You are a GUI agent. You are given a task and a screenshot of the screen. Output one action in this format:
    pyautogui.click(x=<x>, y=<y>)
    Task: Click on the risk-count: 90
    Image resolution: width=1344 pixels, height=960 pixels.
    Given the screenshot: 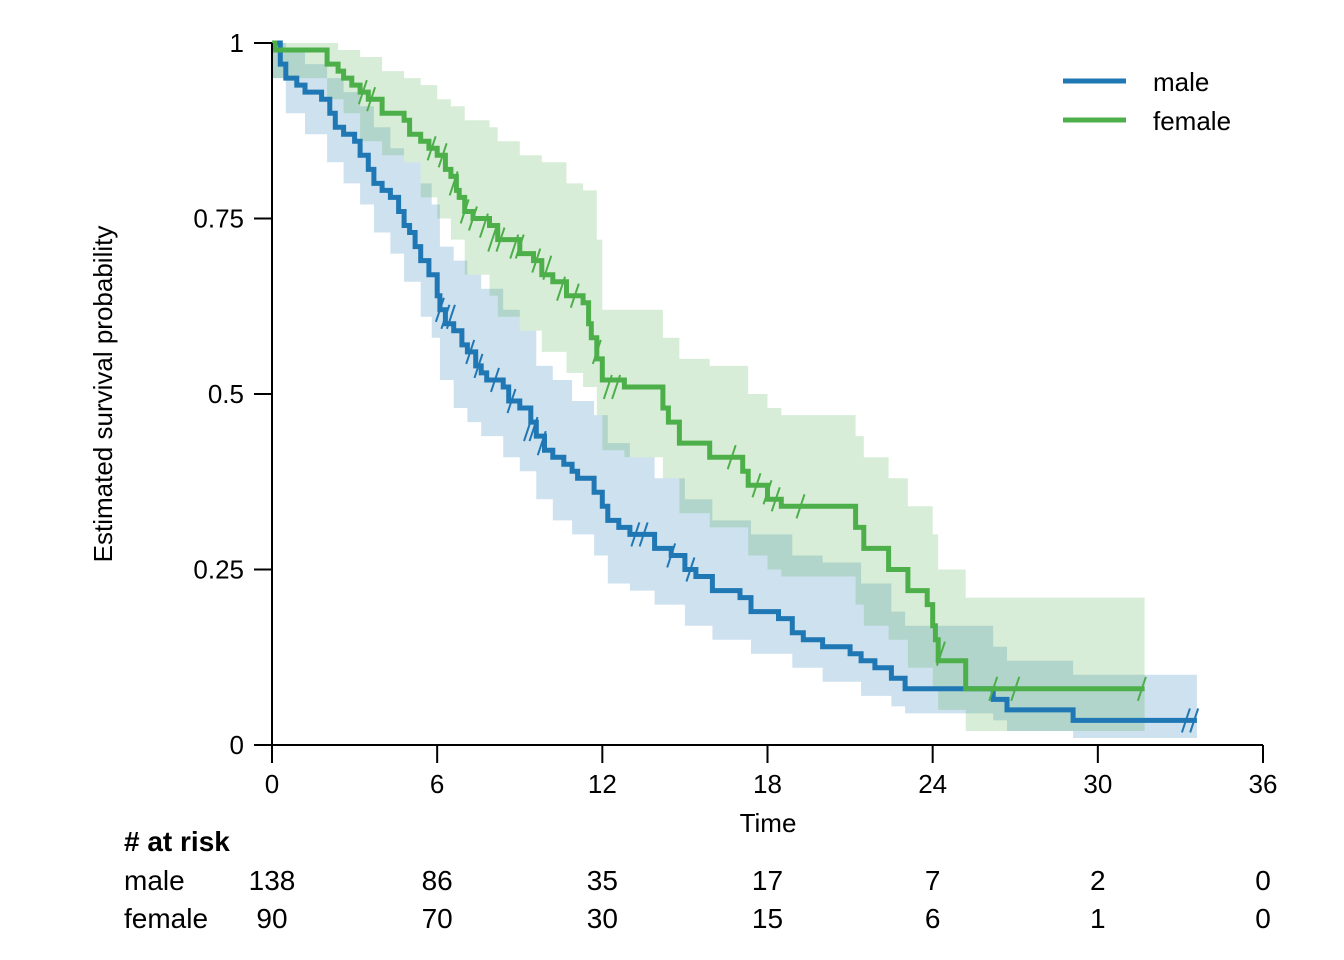 What is the action you would take?
    pyautogui.click(x=271, y=918)
    